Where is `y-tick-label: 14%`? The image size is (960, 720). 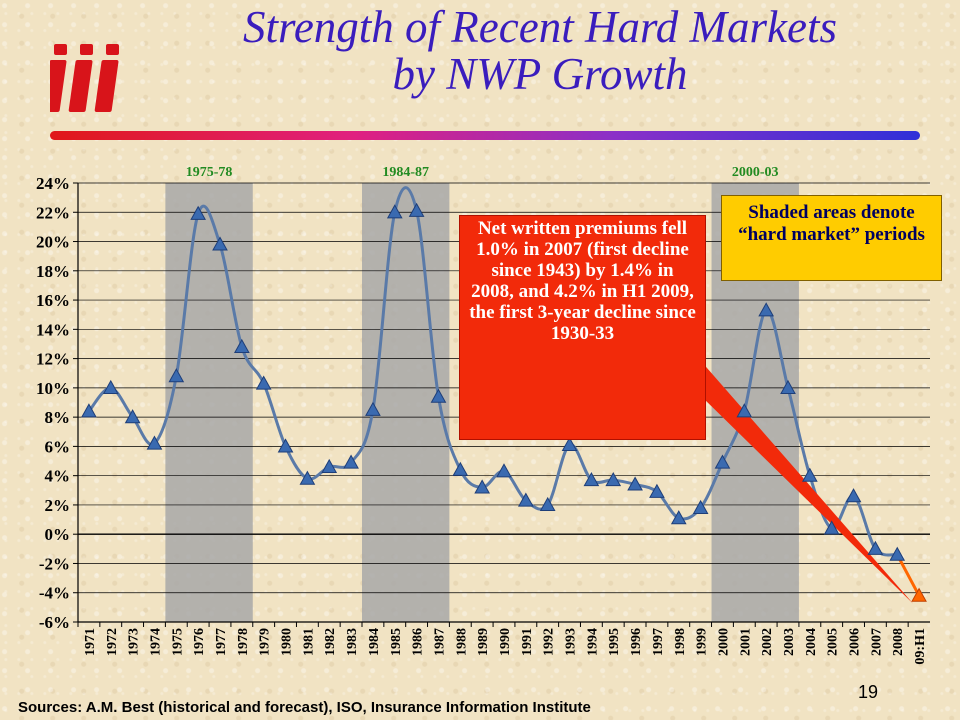 y-tick-label: 14% is located at coordinates (53, 329).